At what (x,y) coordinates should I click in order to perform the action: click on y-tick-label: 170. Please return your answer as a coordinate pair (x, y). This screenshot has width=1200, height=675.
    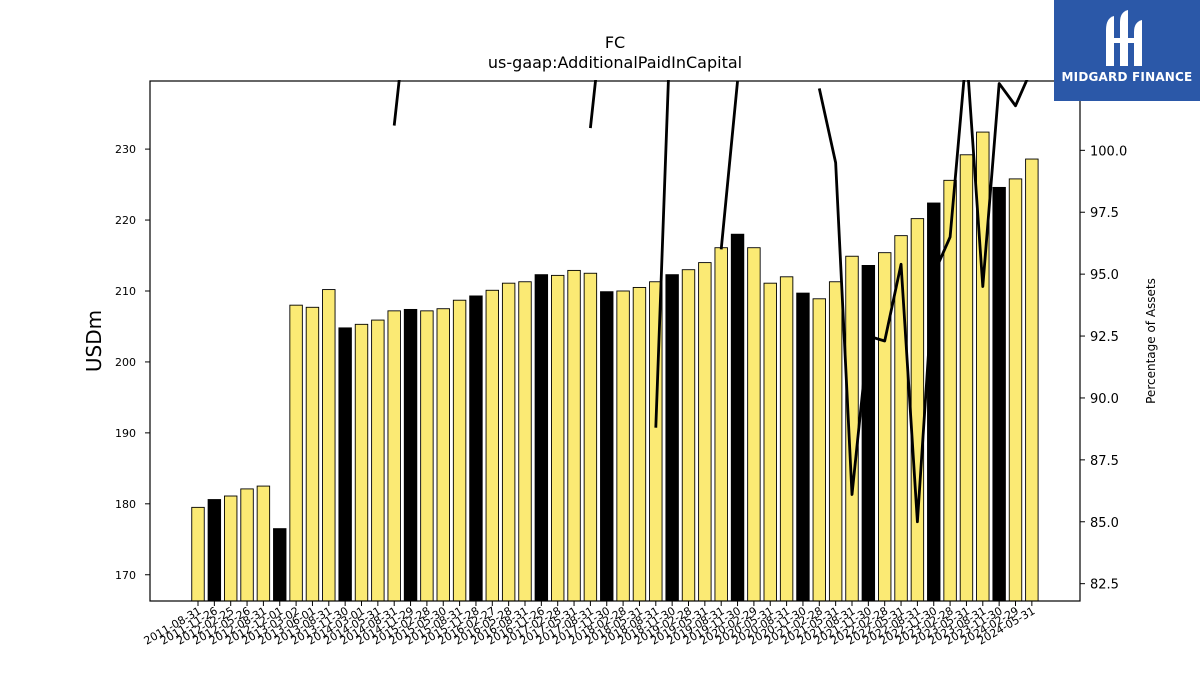
    Looking at the image, I should click on (125, 575).